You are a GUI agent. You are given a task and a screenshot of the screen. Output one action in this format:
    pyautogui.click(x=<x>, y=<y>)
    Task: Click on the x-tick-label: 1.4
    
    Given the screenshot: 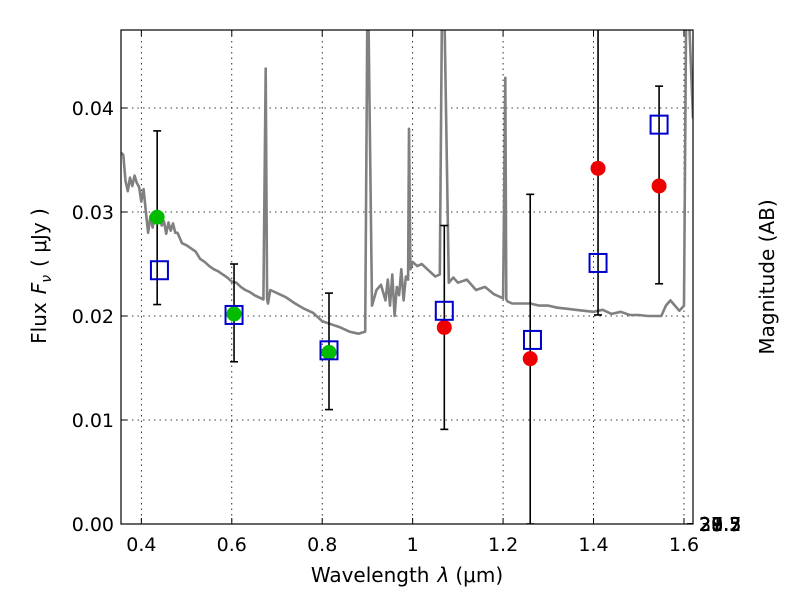 What is the action you would take?
    pyautogui.click(x=593, y=545)
    